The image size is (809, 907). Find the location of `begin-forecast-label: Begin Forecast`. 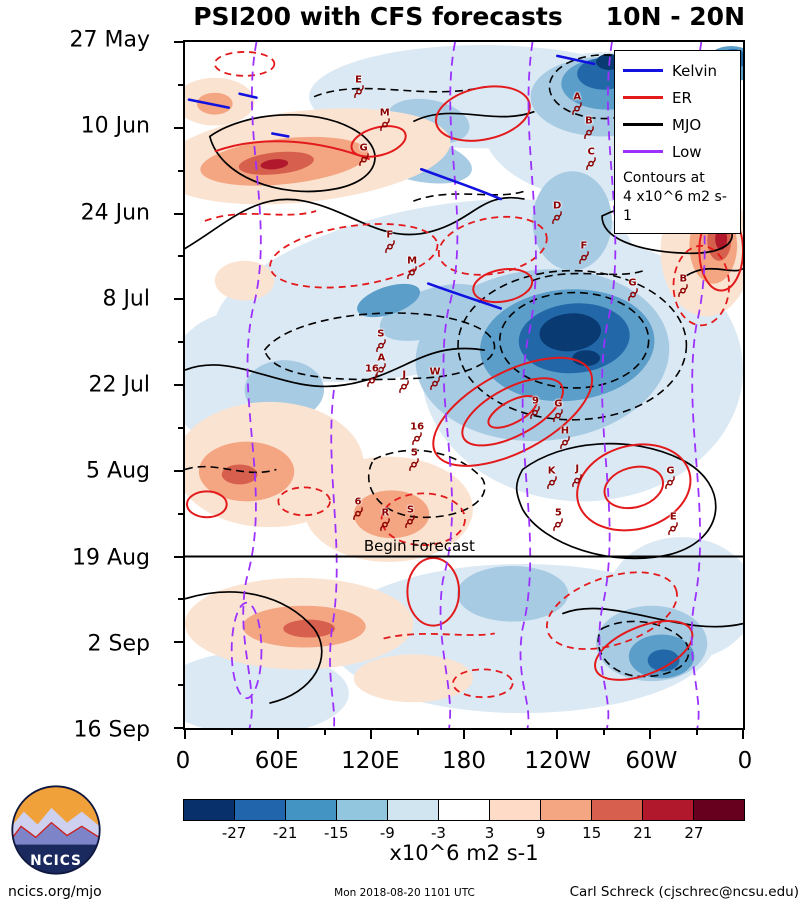

begin-forecast-label: Begin Forecast is located at coordinates (419, 545).